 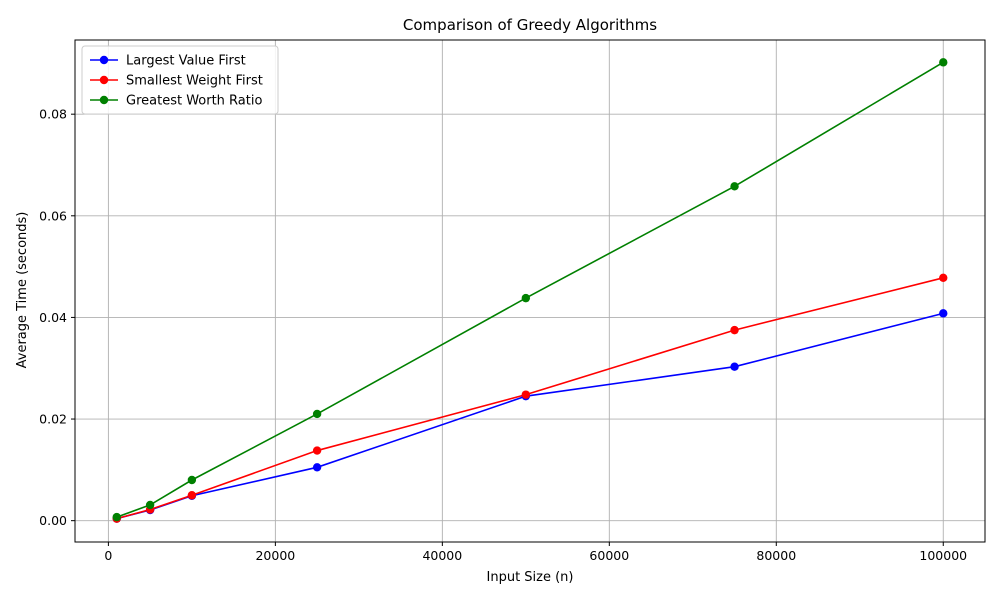 What do you see at coordinates (535, 552) in the screenshot?
I see `x-axis-ticks: 0 20000 40000 60000 80000 100000` at bounding box center [535, 552].